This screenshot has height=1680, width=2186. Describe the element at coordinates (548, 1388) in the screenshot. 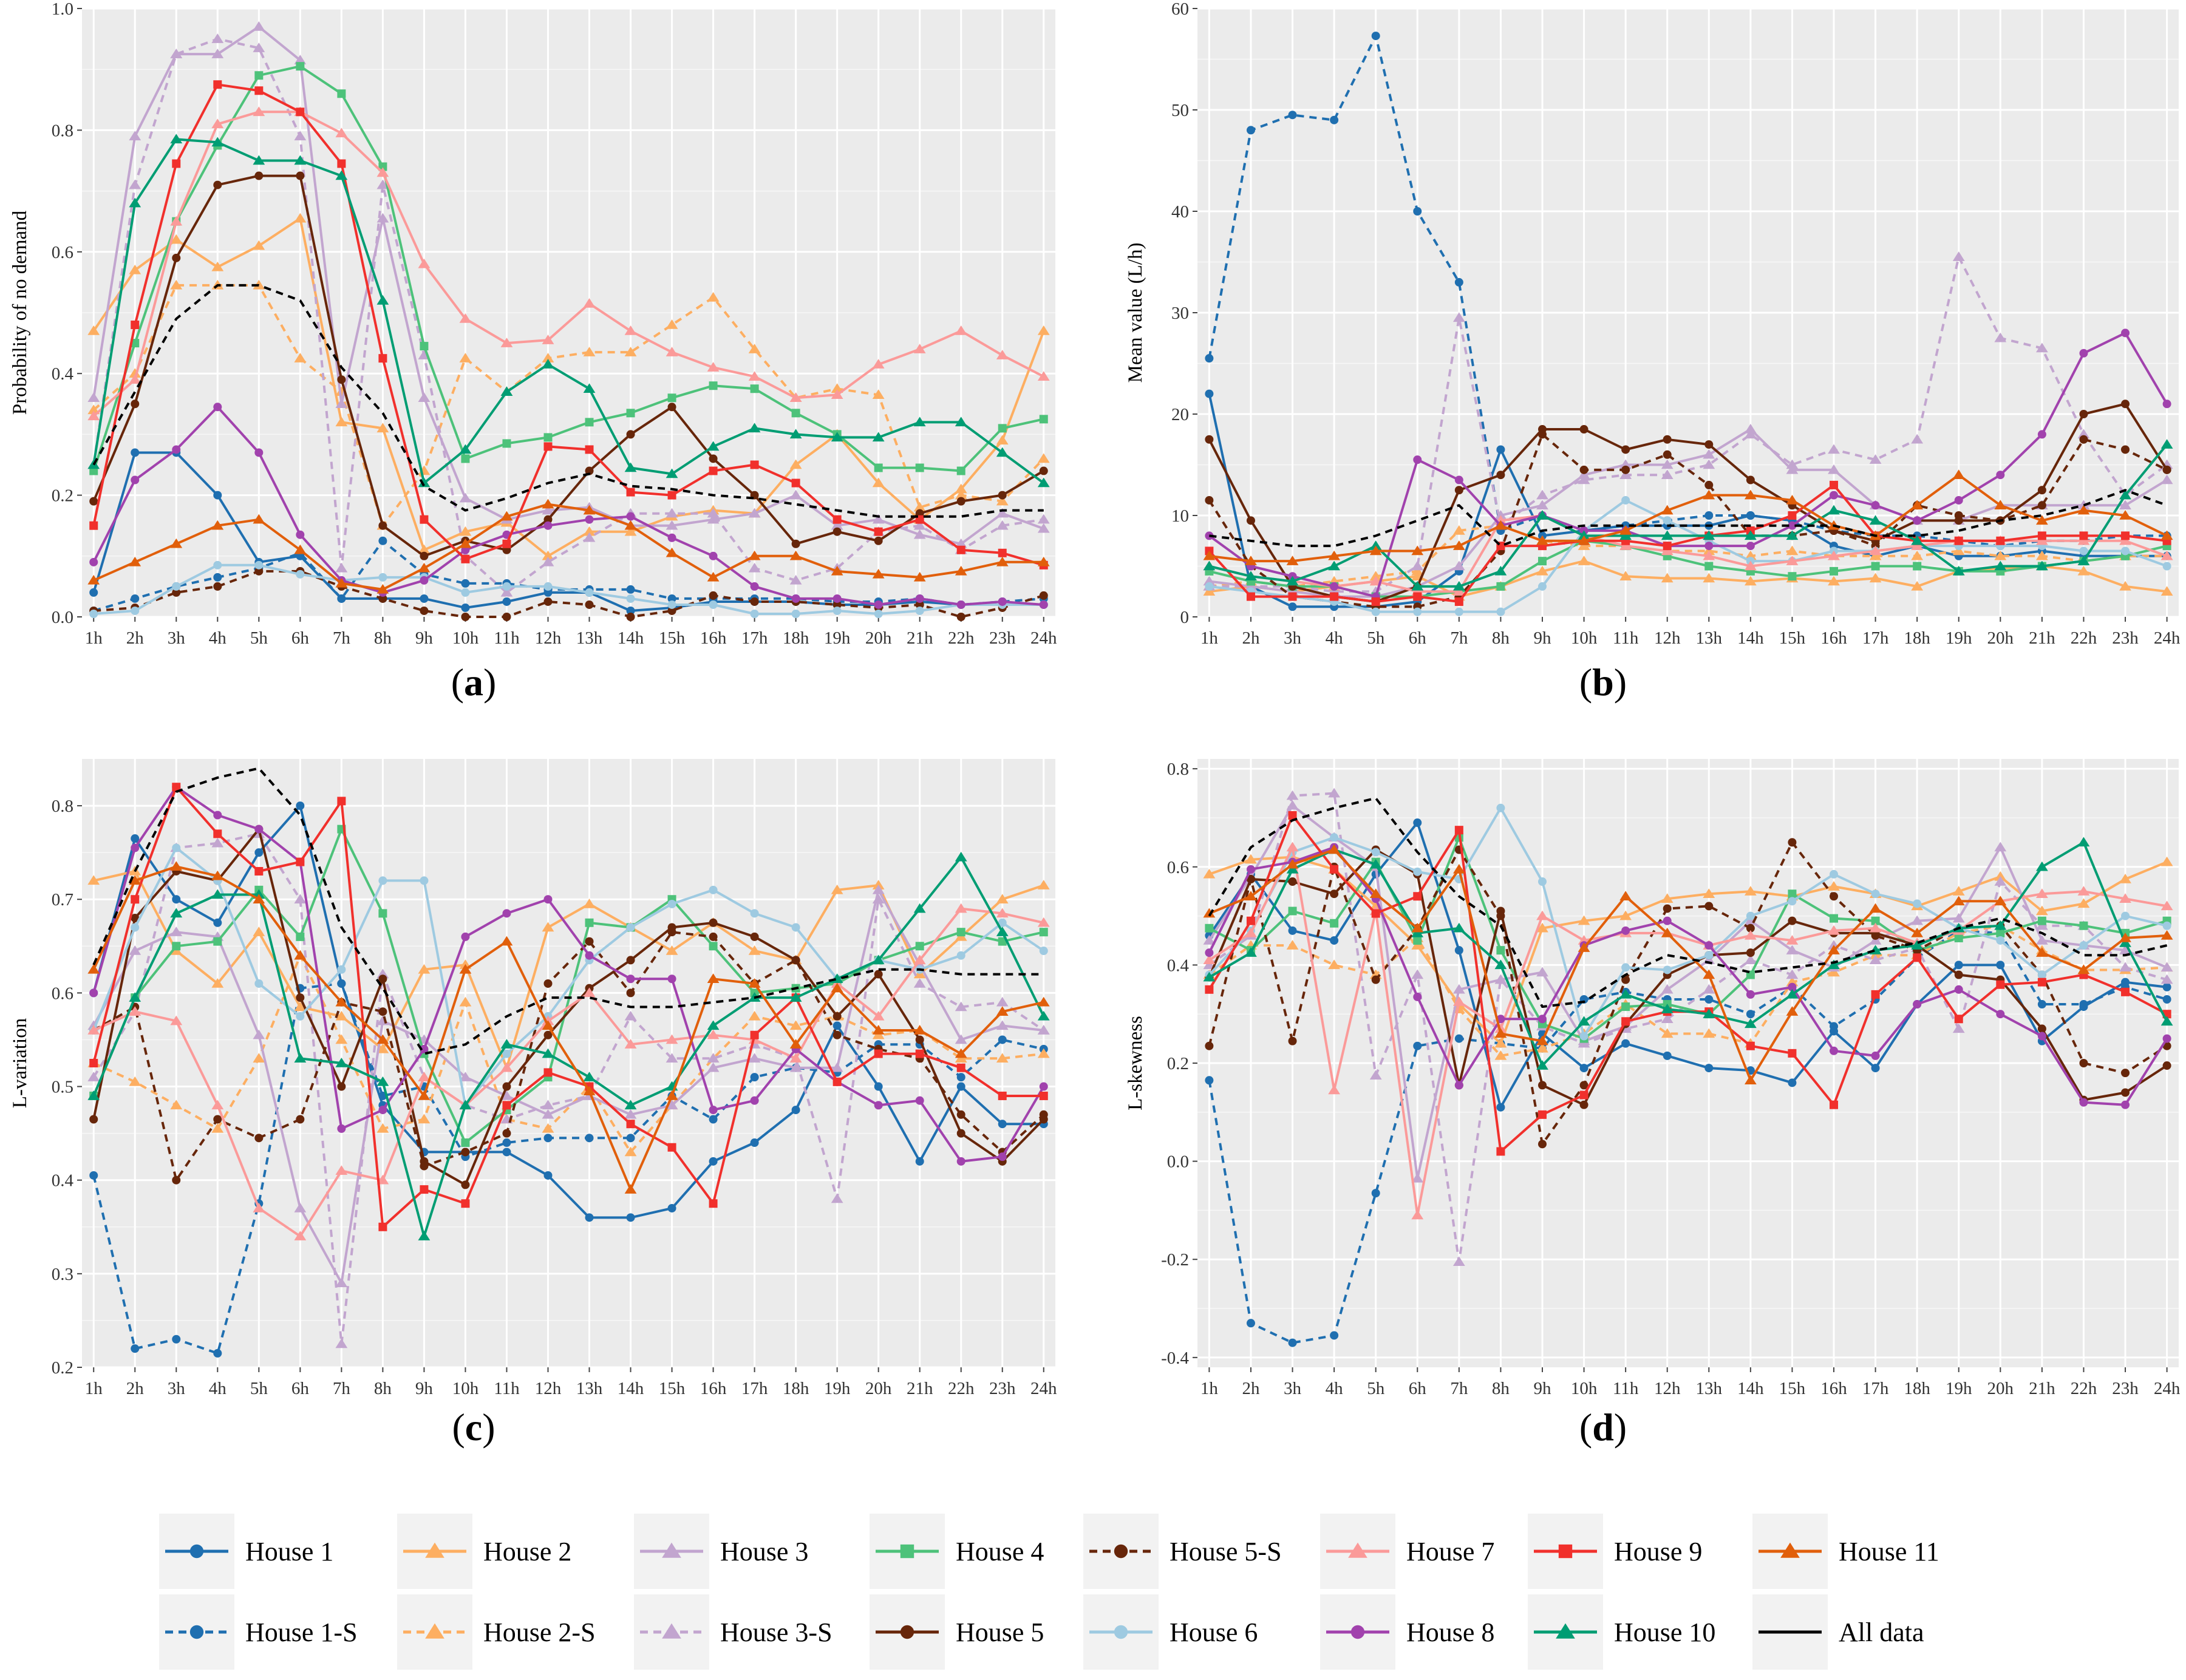

I see `x-tick-label: 12h` at that location.